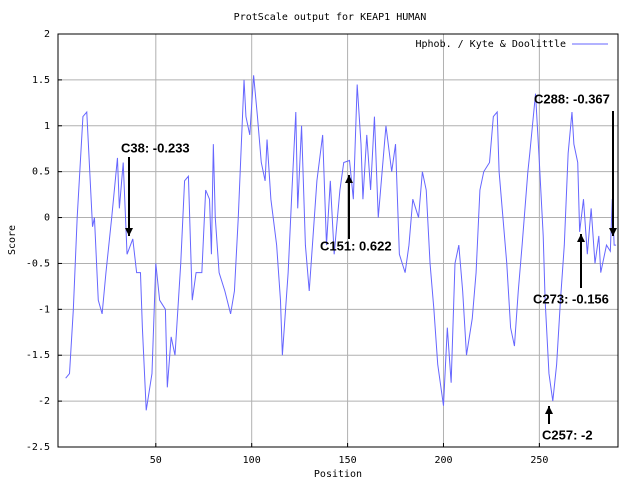 This screenshot has width=639, height=483. I want to click on legend-label: Hphob. / Kyte & Doolittle, so click(490, 44).